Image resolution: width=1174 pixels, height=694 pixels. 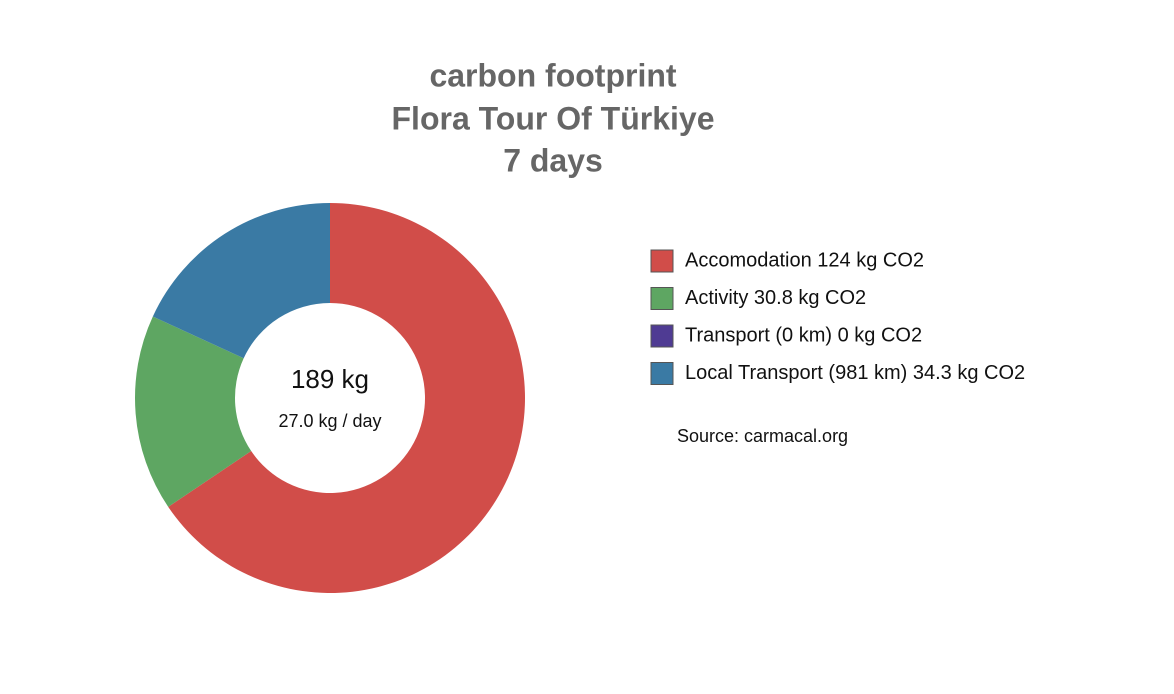 I want to click on legend-label: Activity 30.8 kg CO2, so click(x=775, y=298).